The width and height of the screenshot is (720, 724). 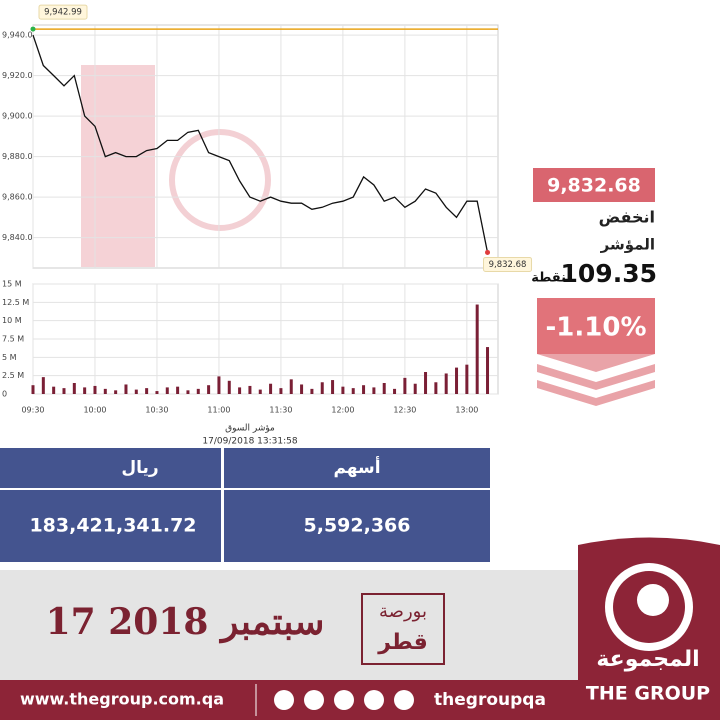 I want to click on percent-change: -1.10%, so click(x=596, y=328).